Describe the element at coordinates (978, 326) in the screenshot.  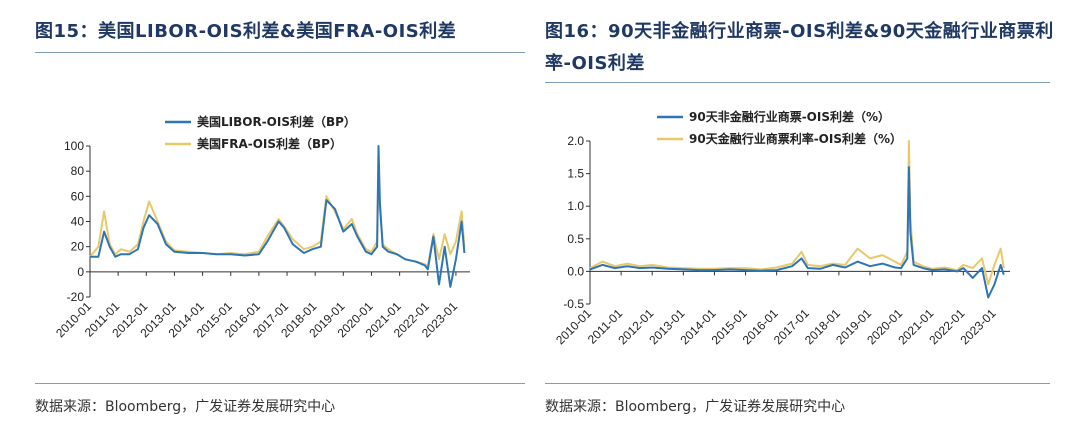
I see `x-tick-label: 2023-01` at that location.